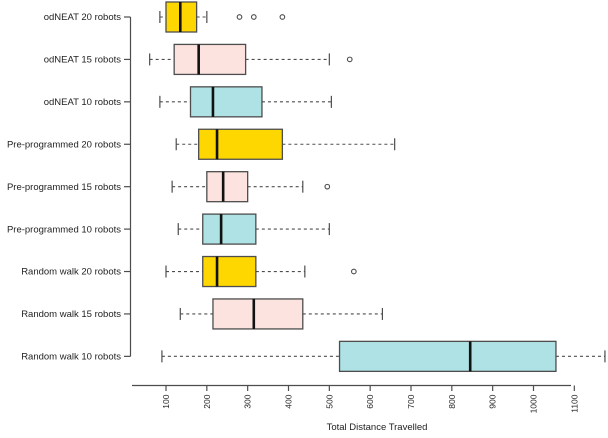  What do you see at coordinates (377, 427) in the screenshot?
I see `x-axis-title: Total Distance Travelled` at bounding box center [377, 427].